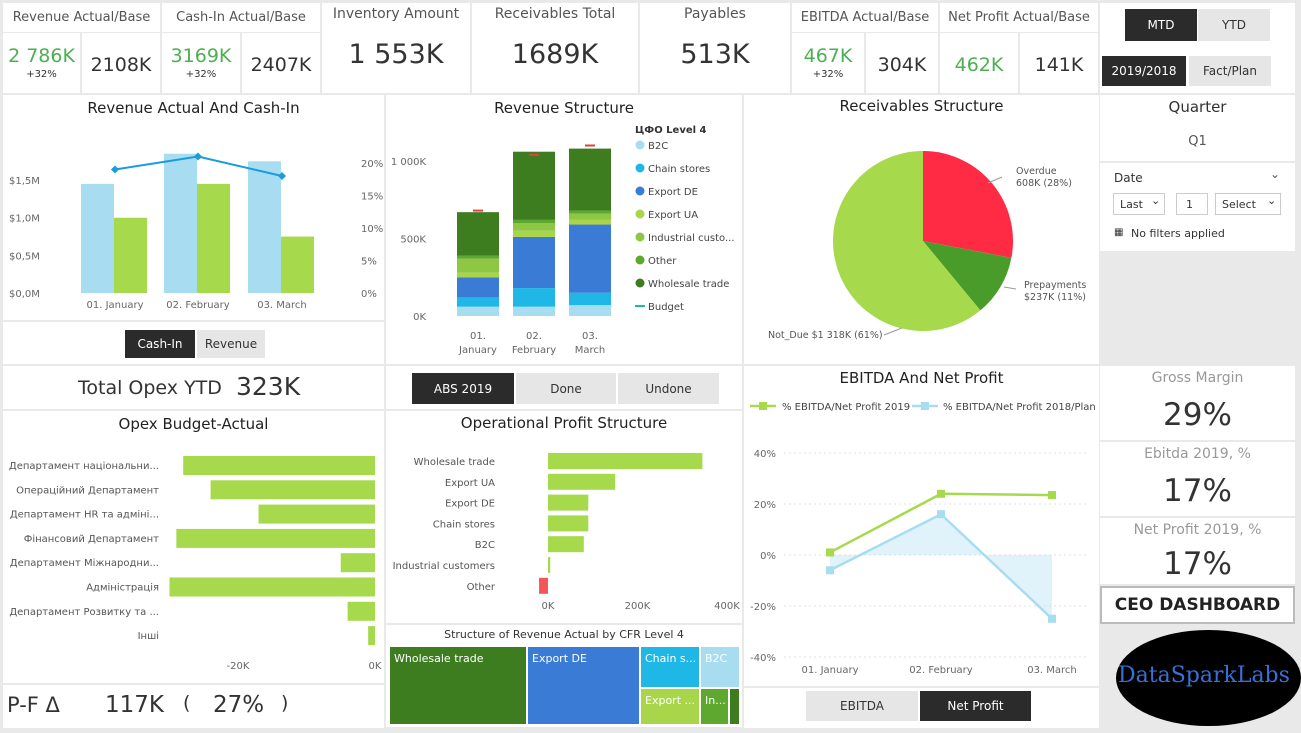 Image resolution: width=1301 pixels, height=733 pixels. I want to click on op-profit-title: Operational Profit Structure, so click(564, 423).